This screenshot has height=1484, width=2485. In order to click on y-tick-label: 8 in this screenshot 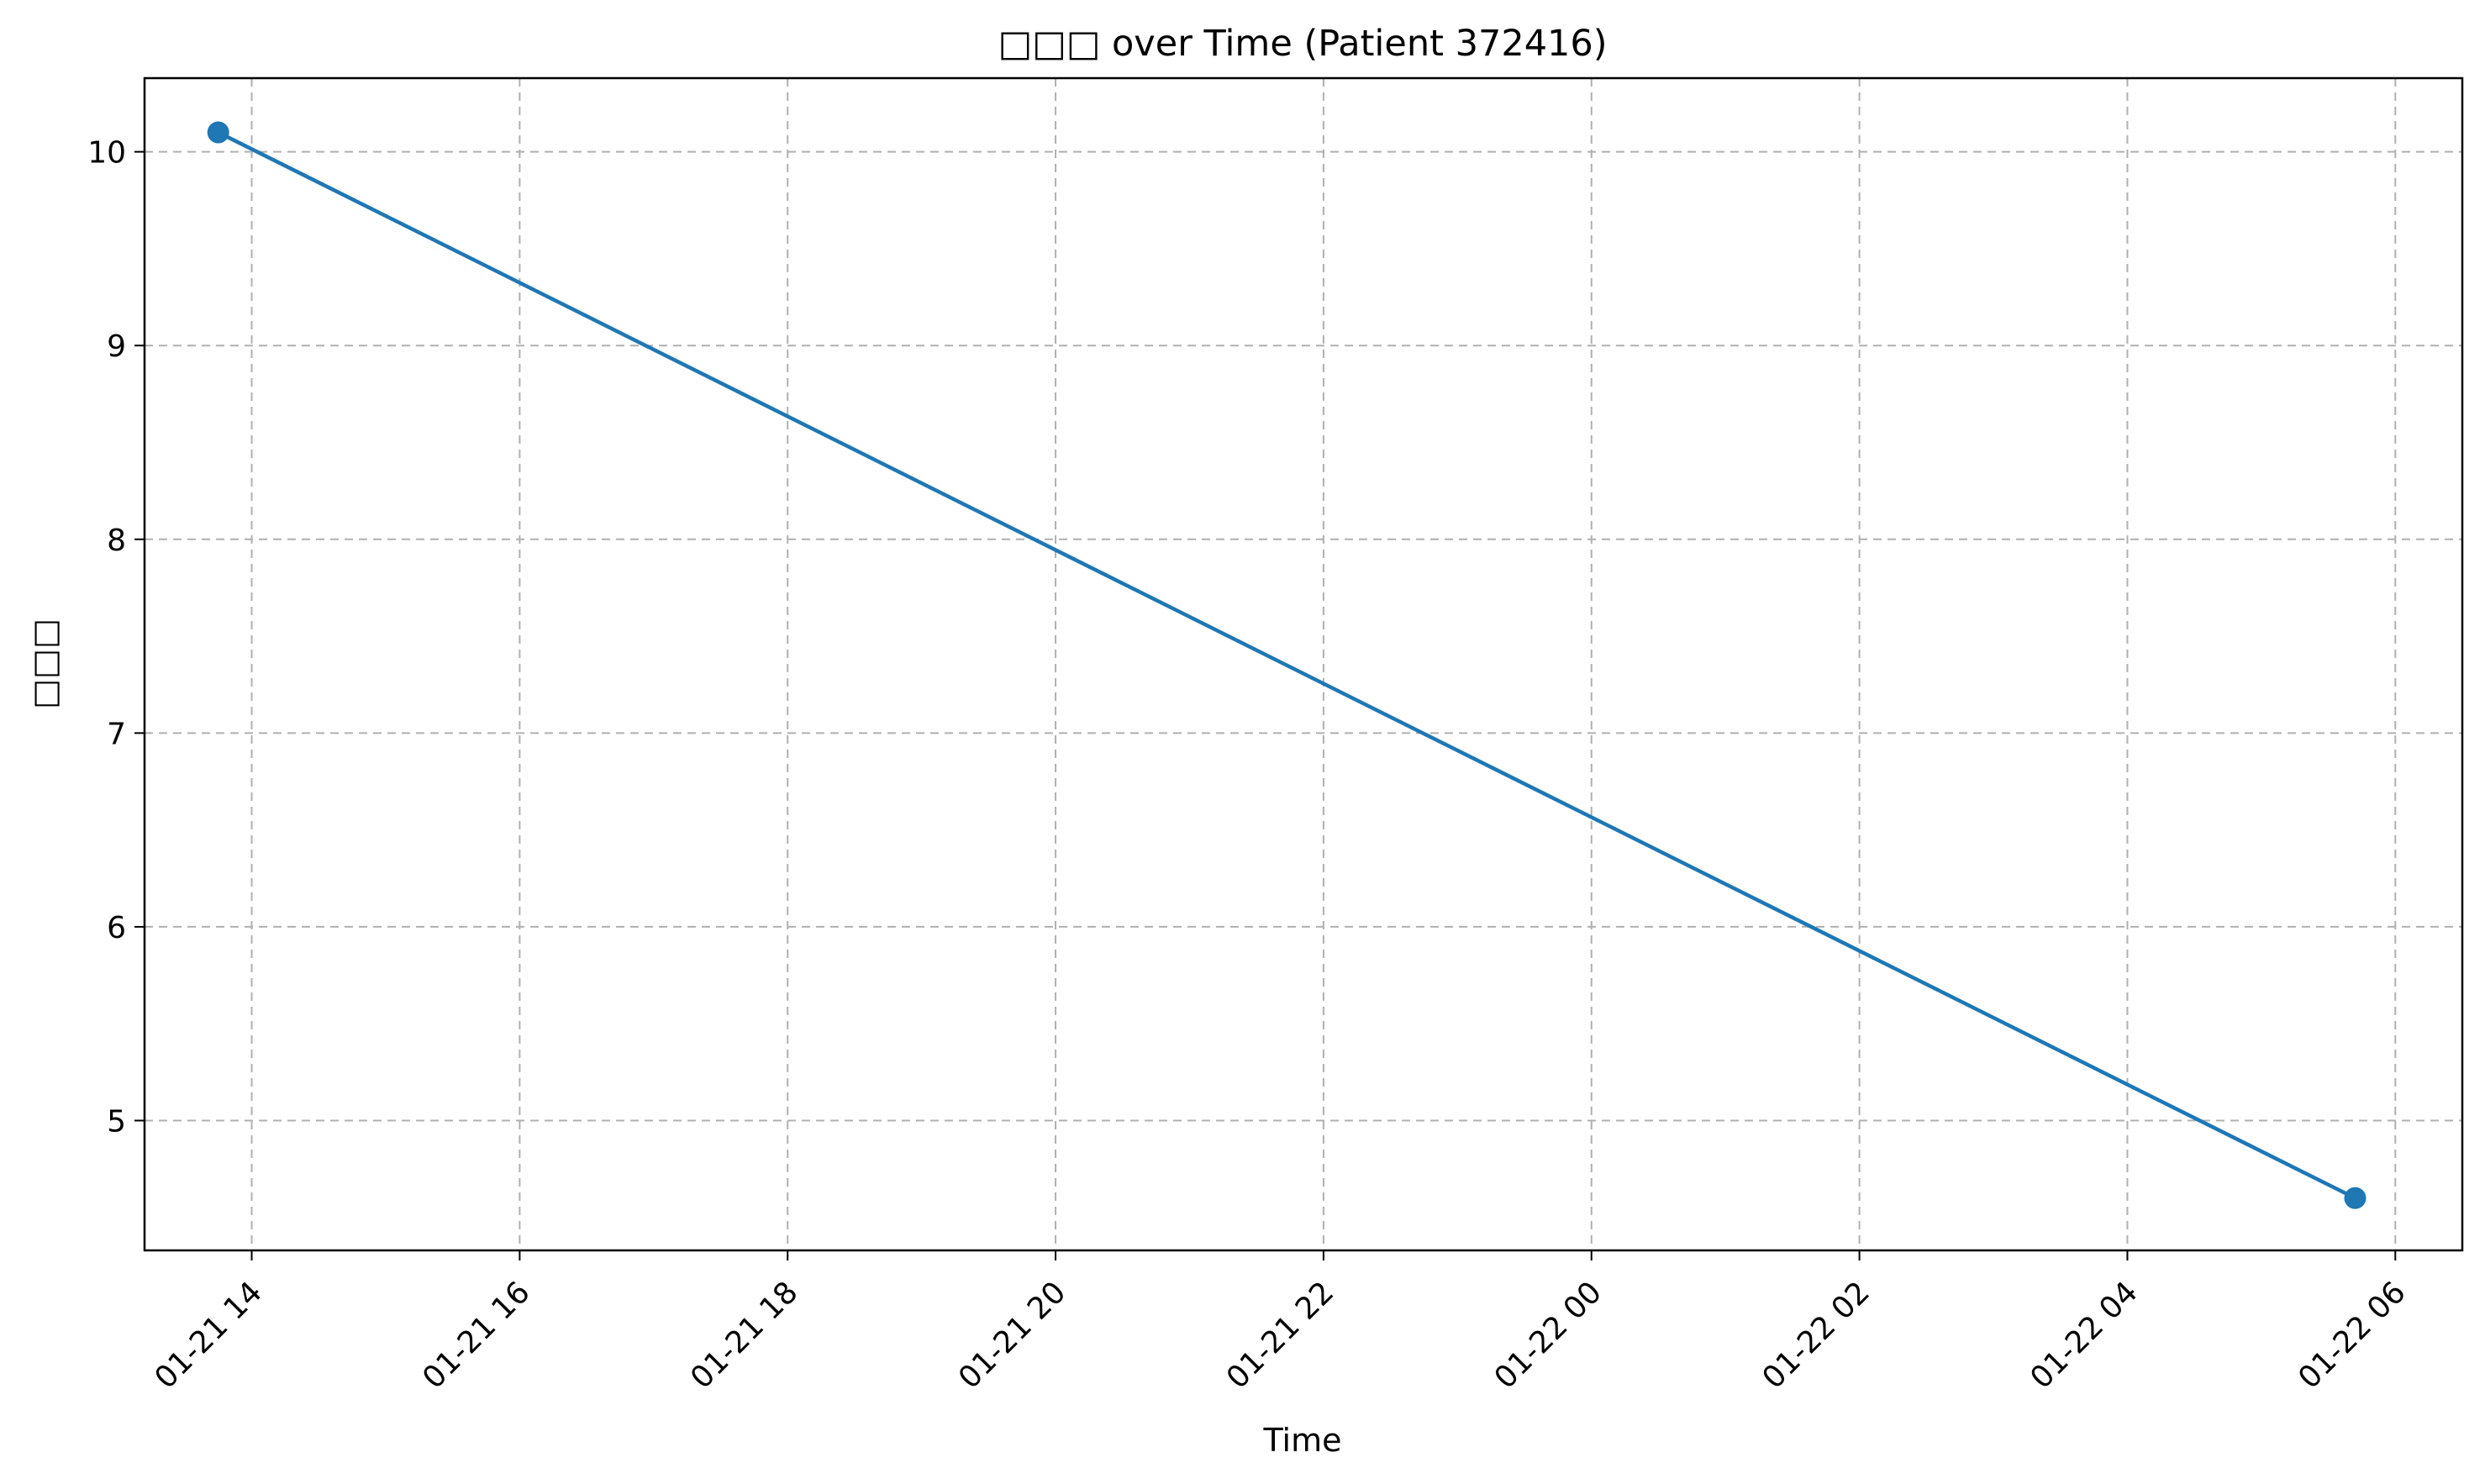, I will do `click(116, 541)`.